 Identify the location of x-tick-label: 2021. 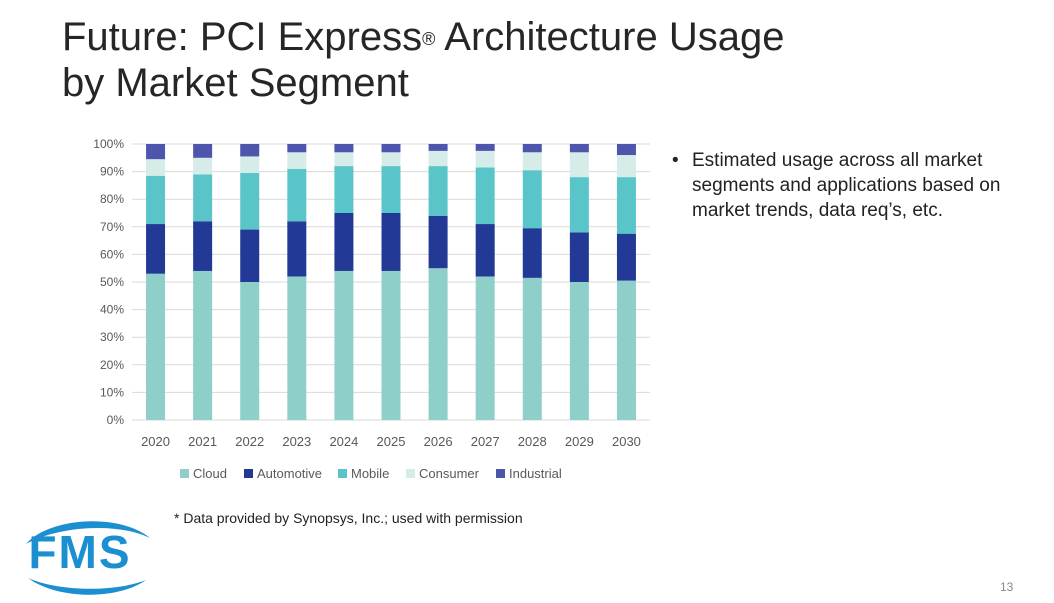
(202, 441).